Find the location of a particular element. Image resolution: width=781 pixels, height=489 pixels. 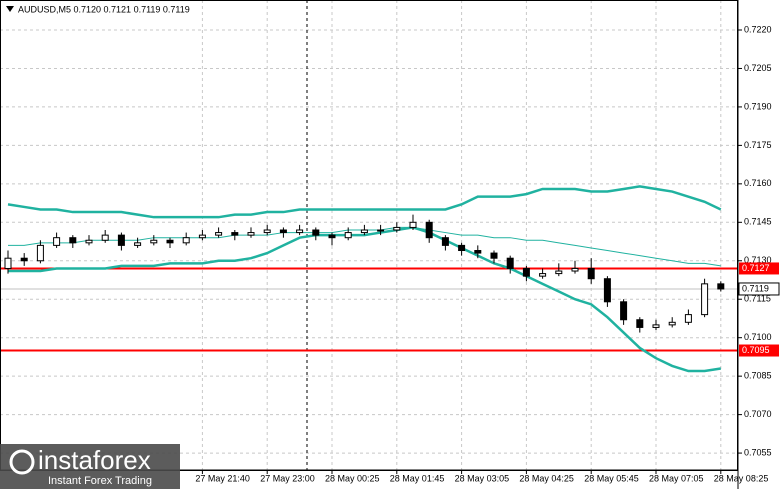

watermark-logo is located at coordinates (22, 462).